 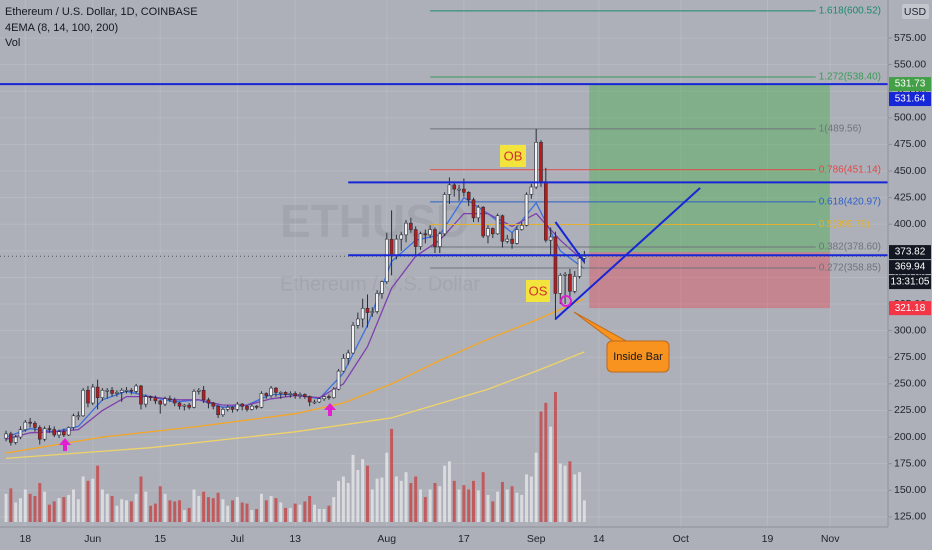 What do you see at coordinates (374, 221) in the screenshot?
I see `watermark: ETHUSD` at bounding box center [374, 221].